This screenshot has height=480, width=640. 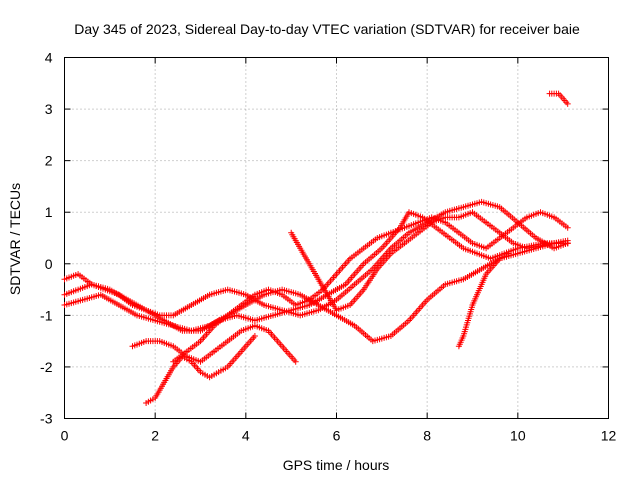 What do you see at coordinates (15, 239) in the screenshot?
I see `y-axis-label: SDTVAR / TECUs` at bounding box center [15, 239].